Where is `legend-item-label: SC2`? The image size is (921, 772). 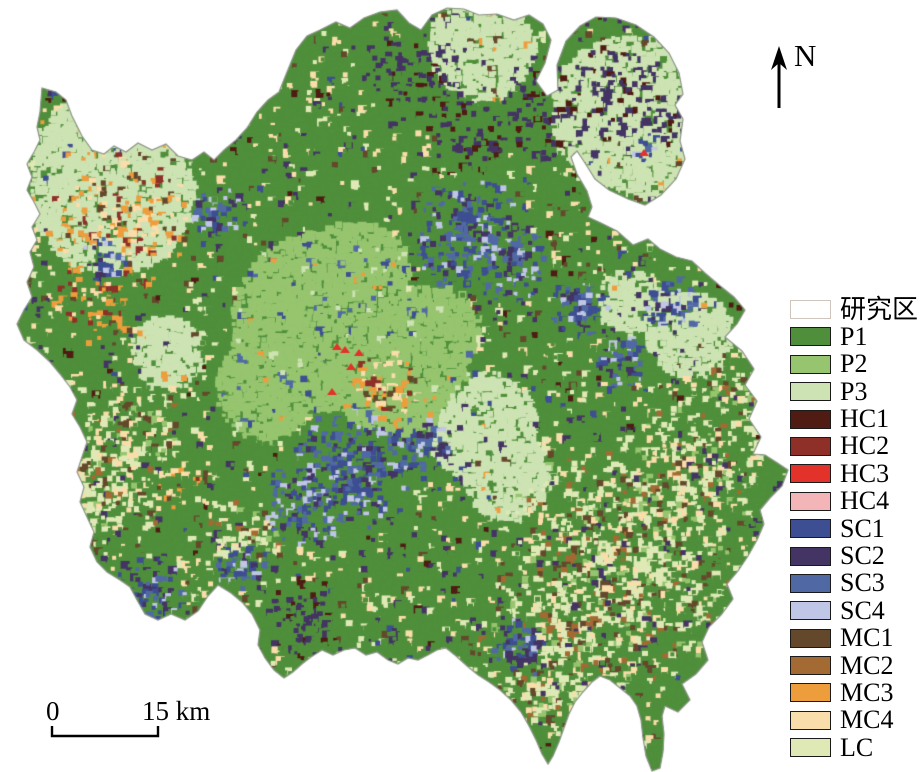 legend-item-label: SC2 is located at coordinates (862, 556).